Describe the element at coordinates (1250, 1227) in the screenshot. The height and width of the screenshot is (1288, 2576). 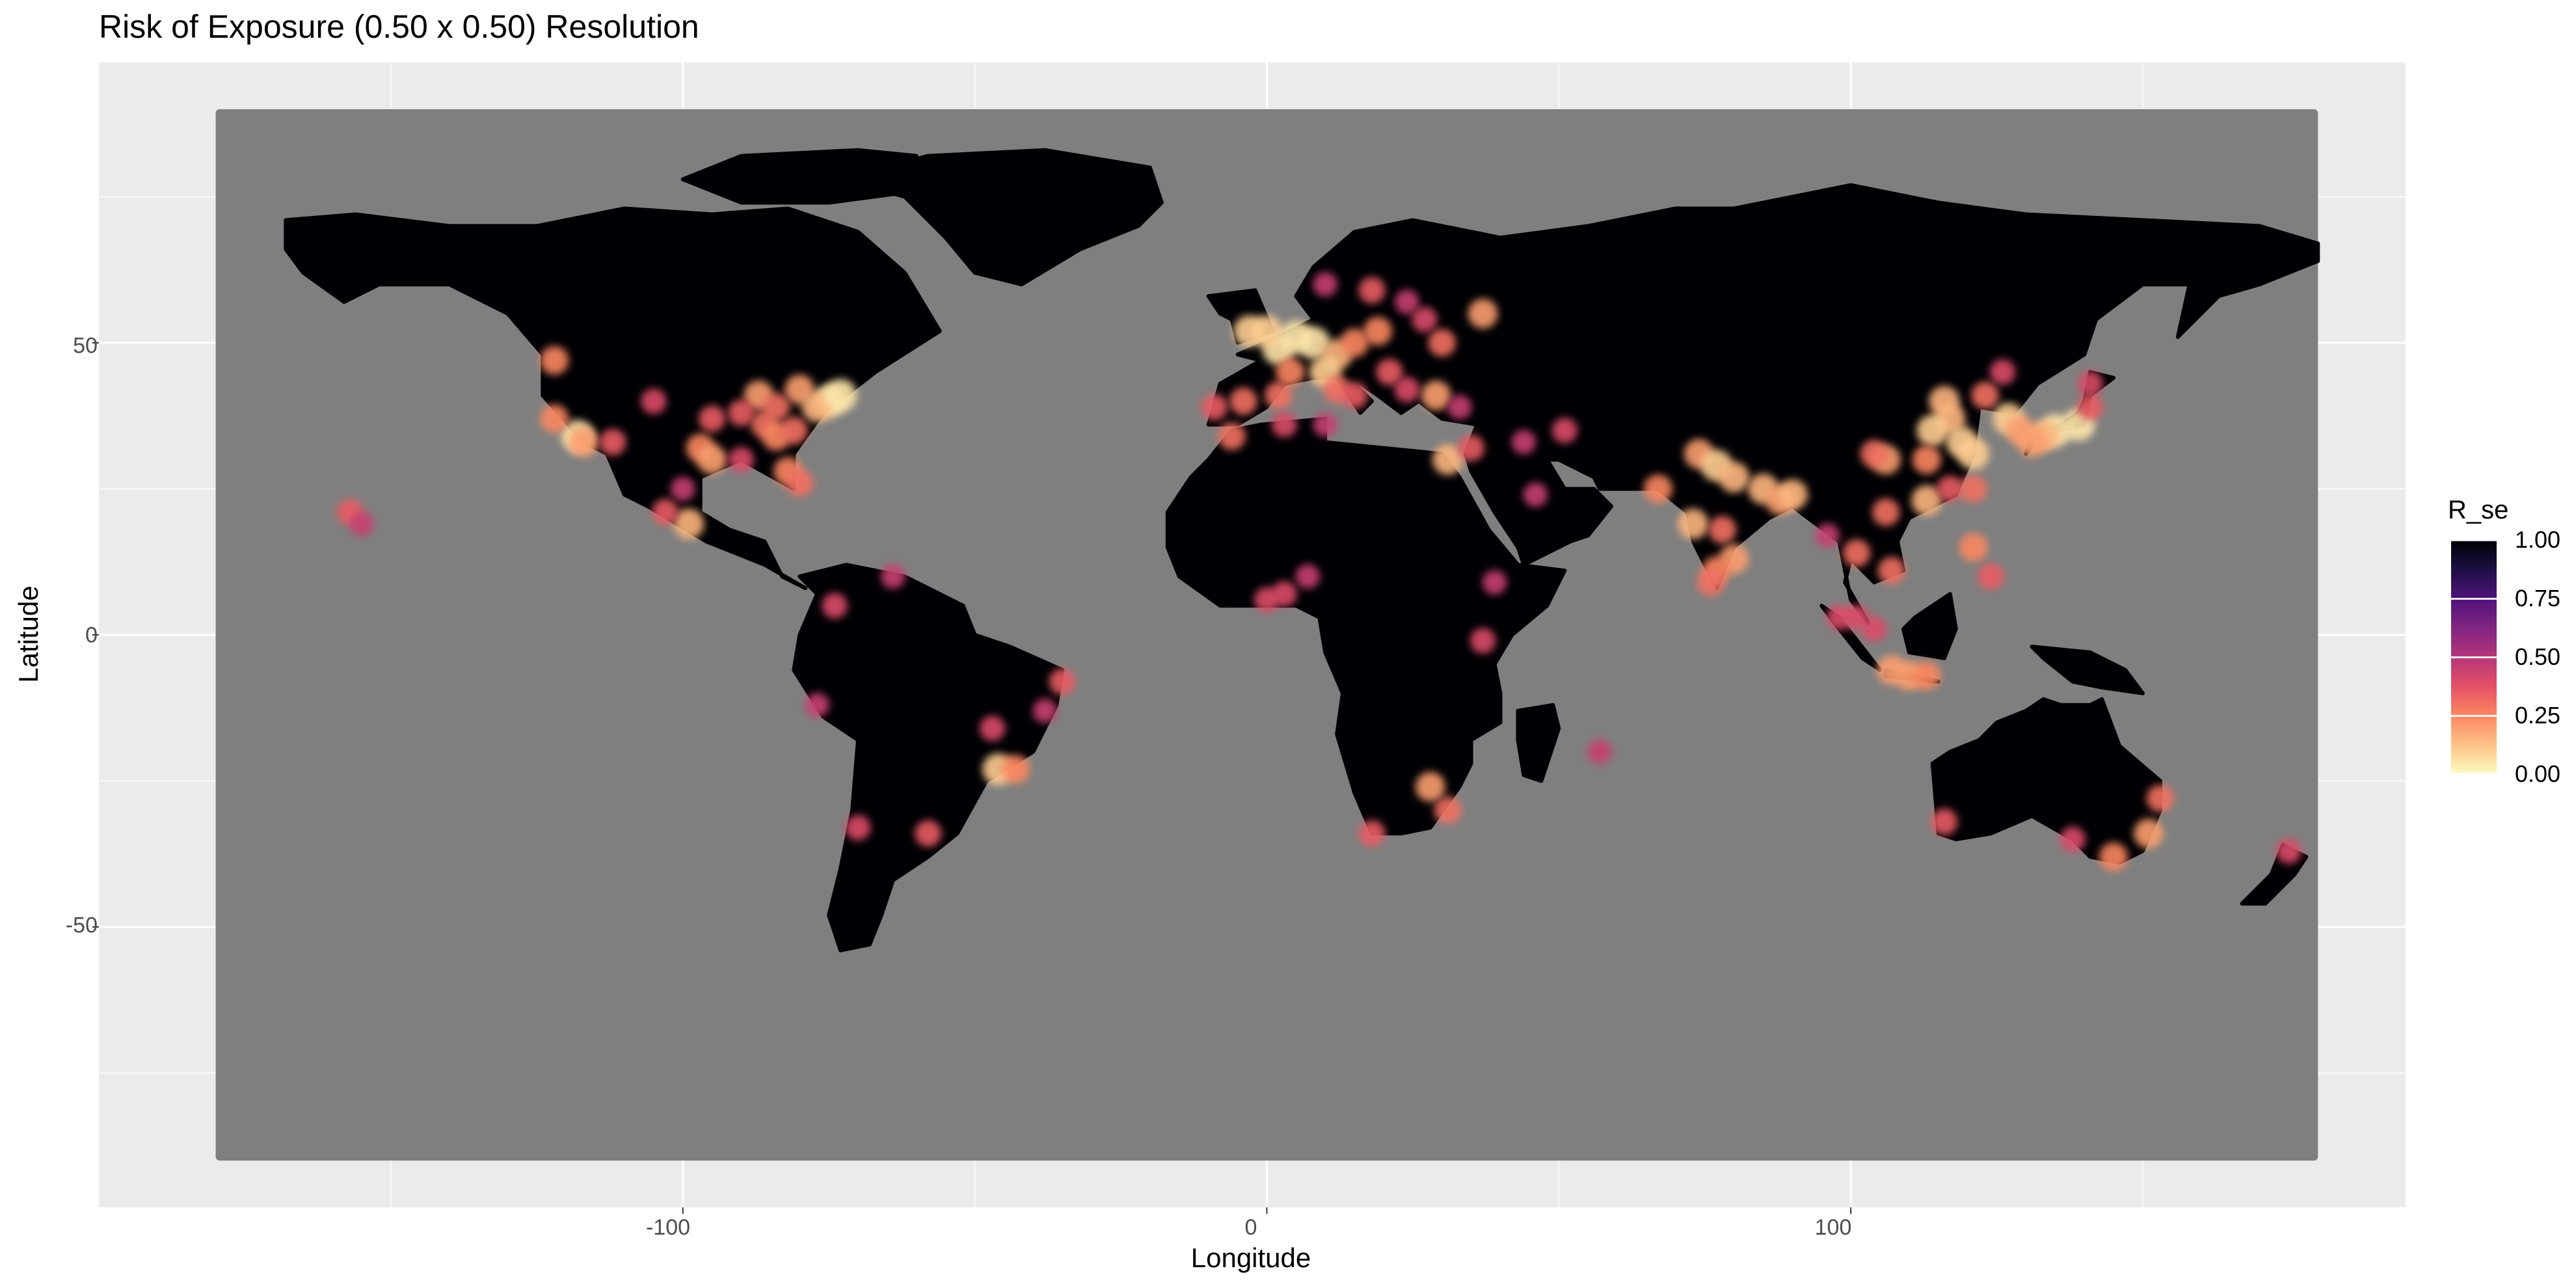
I see `x-tick-label: 0` at that location.